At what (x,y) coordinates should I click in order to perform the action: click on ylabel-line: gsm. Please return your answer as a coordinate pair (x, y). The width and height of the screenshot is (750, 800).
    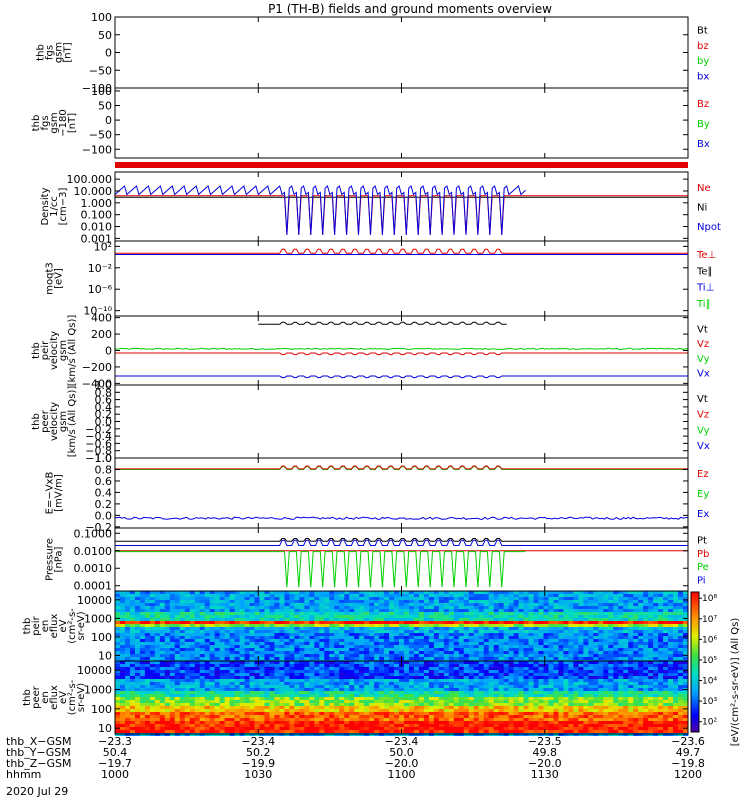
    Looking at the image, I should click on (63, 350).